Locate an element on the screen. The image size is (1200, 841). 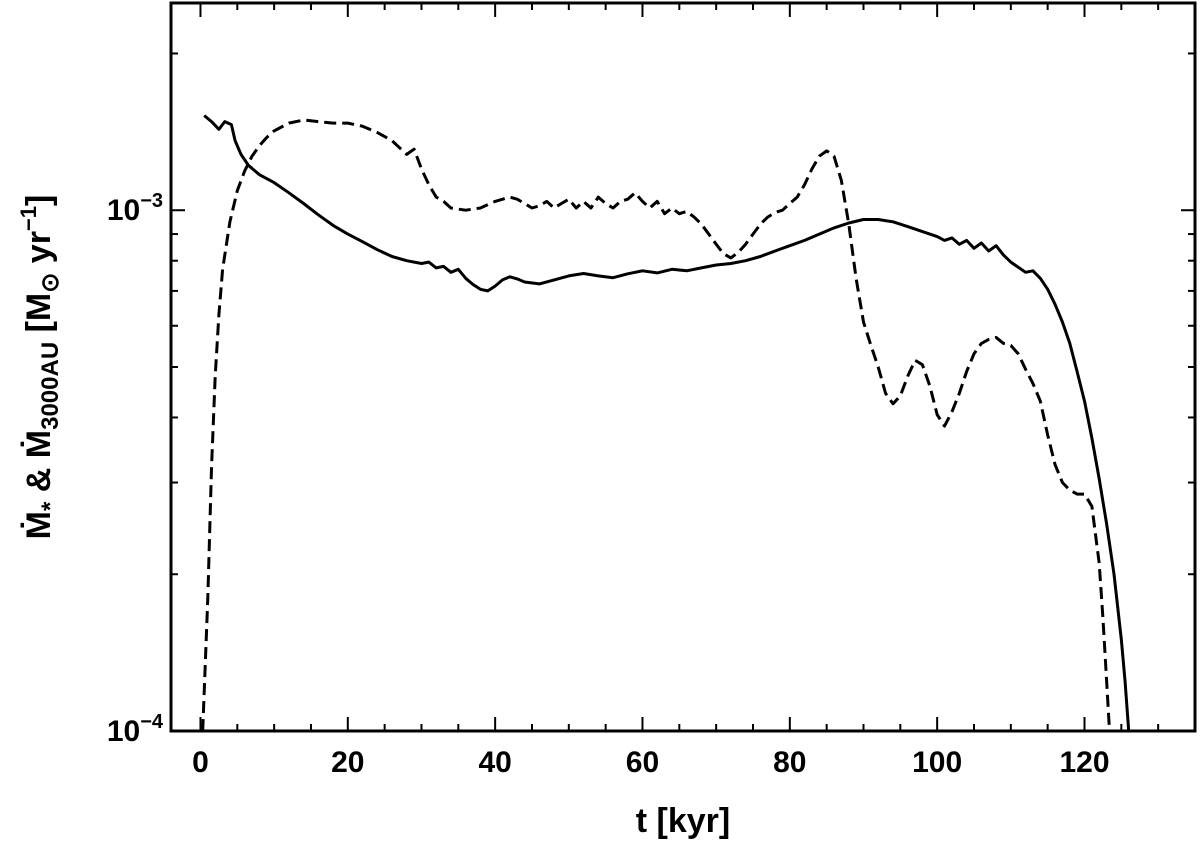
y-axis-title: Ṁ* & Ṁ3000AU [M⊙ yr−1] is located at coordinates (40, 367).